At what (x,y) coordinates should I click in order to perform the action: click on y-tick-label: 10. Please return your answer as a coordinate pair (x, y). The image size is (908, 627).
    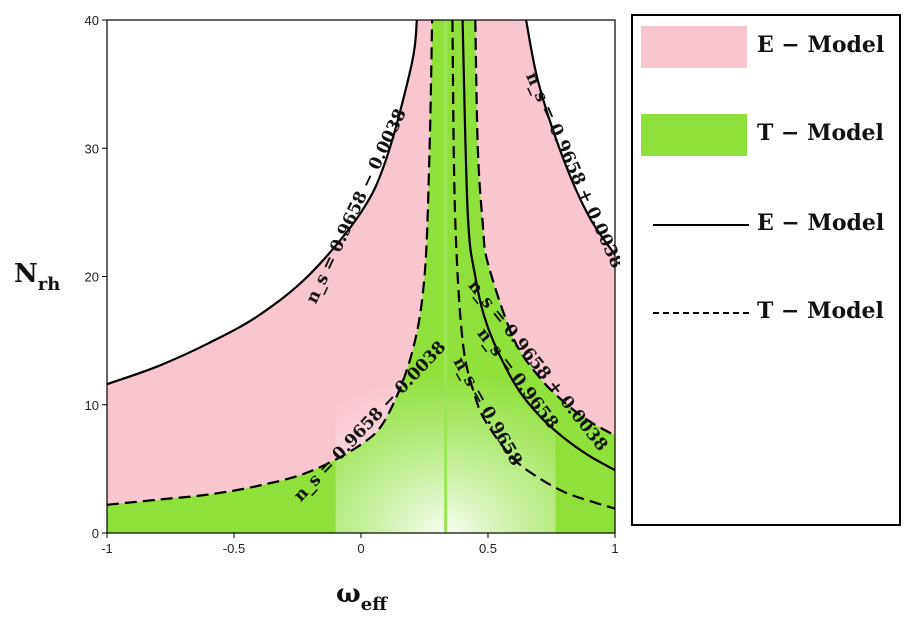
    Looking at the image, I should click on (92, 405).